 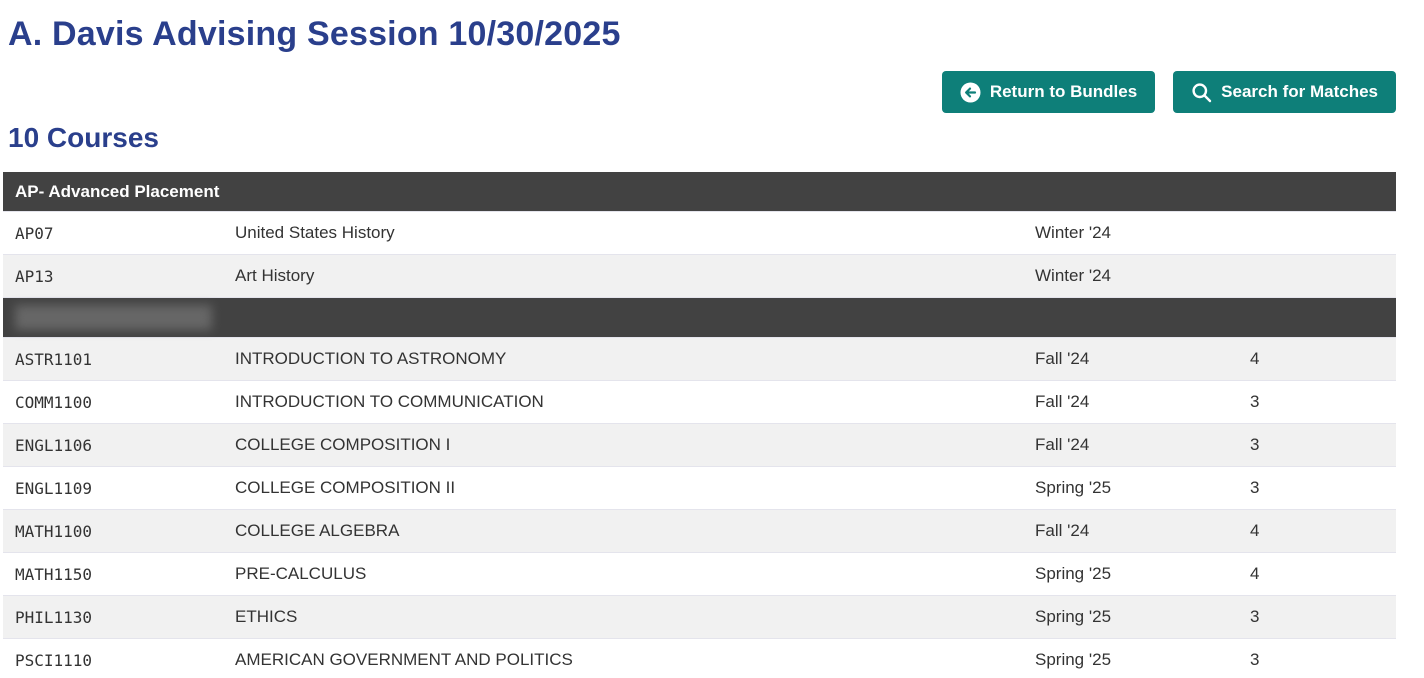 What do you see at coordinates (315, 232) in the screenshot?
I see `course-title-cell: United States History` at bounding box center [315, 232].